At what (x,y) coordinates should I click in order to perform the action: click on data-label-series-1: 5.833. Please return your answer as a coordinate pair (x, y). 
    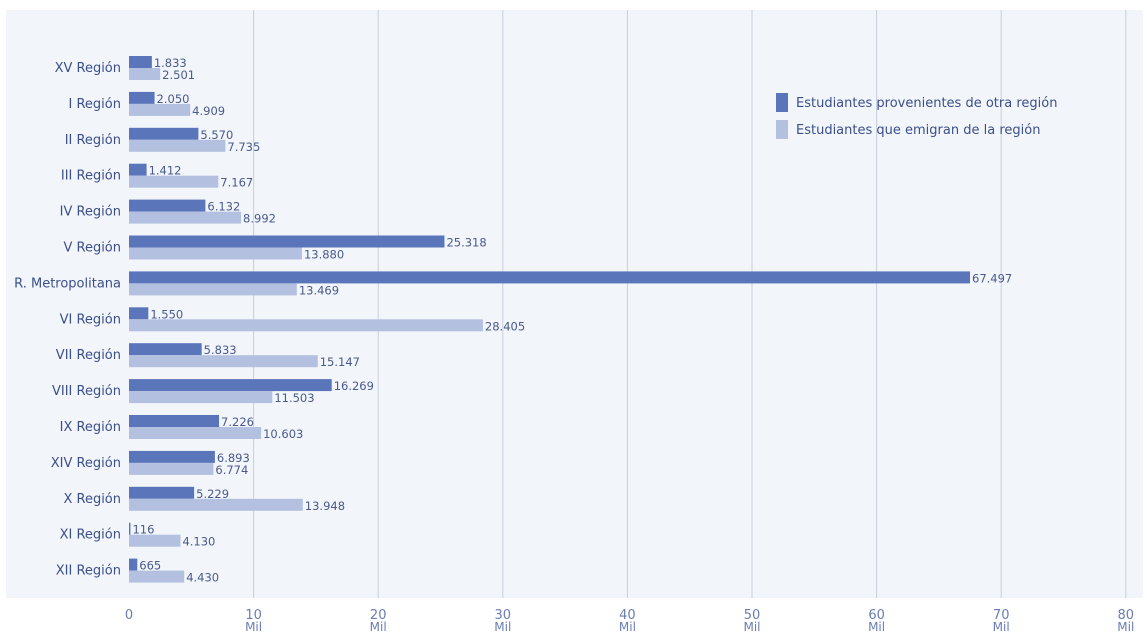
    Looking at the image, I should click on (220, 350).